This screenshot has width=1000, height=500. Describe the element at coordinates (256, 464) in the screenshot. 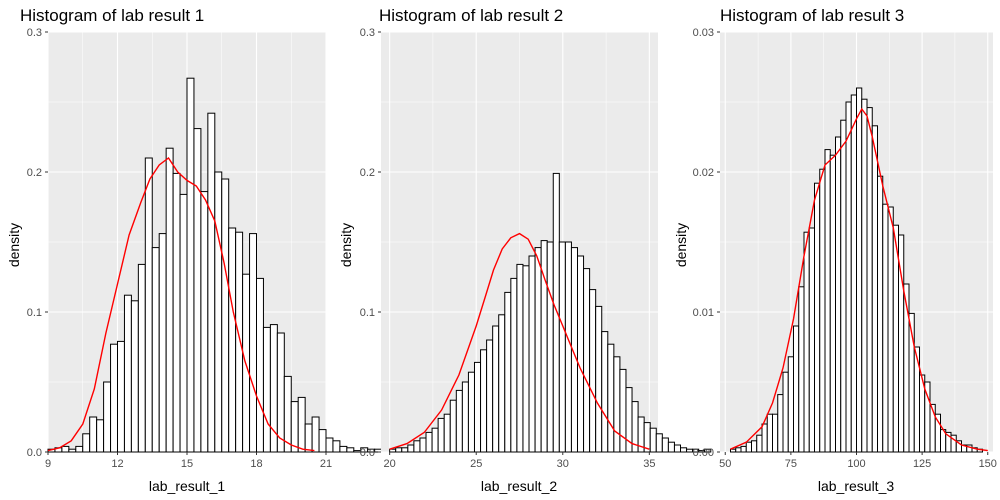

I see `x-tick-label: 18` at that location.